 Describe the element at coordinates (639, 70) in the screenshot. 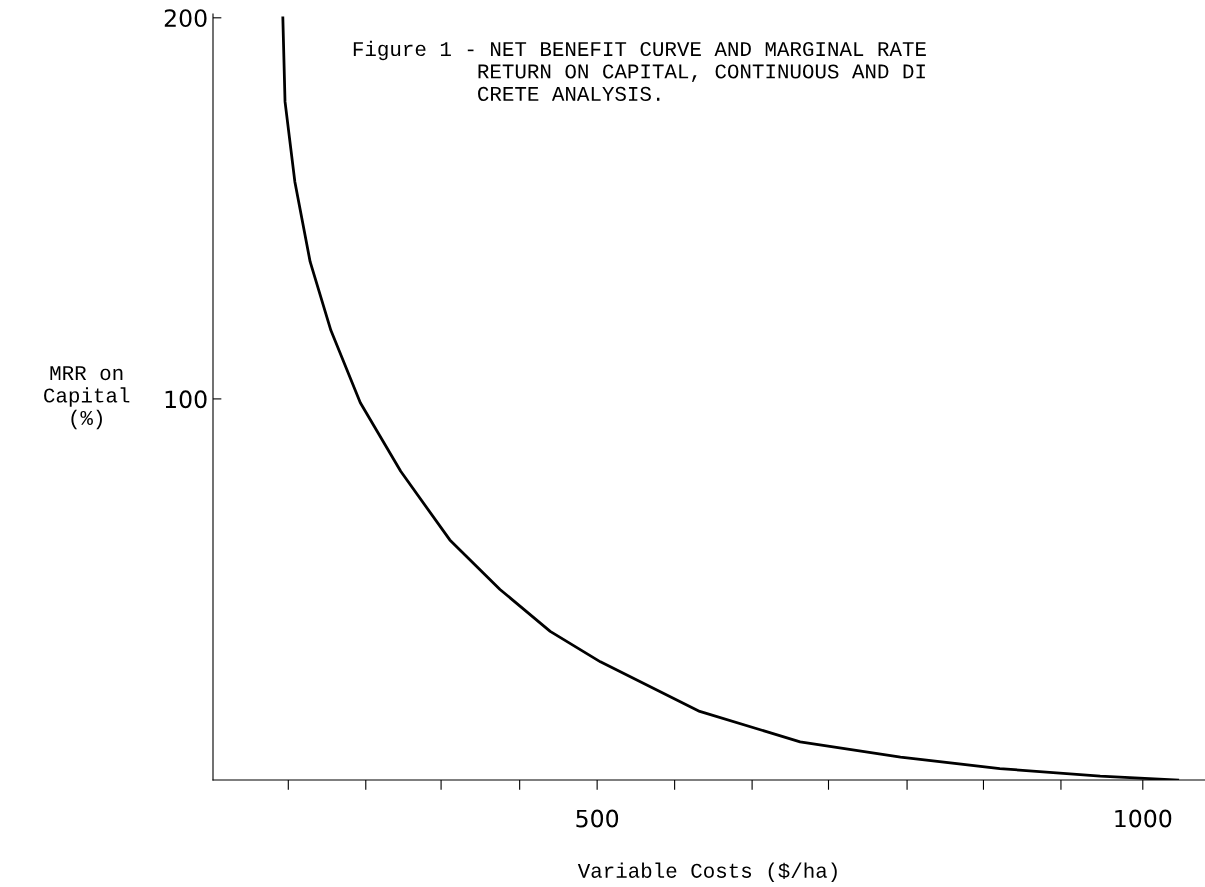

I see `text: Figure 1 - NET BENEFIT CURVE AND MARGINAL RATE RETURN ON CAPITAL, CONTINUOUS AND DI CRETE ANALYSIS.` at that location.